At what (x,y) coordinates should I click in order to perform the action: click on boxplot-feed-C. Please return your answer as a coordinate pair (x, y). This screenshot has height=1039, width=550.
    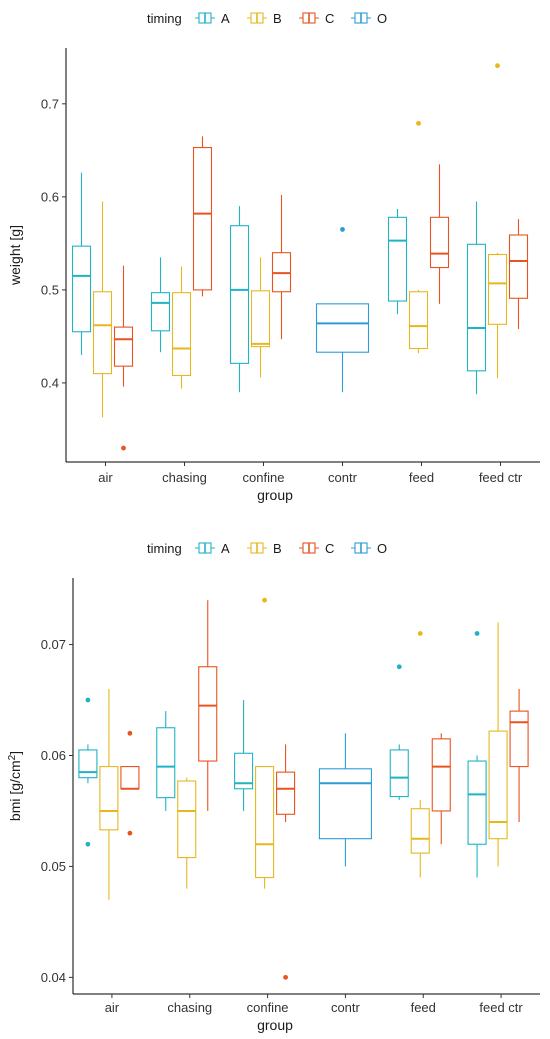
    Looking at the image, I should click on (441, 789).